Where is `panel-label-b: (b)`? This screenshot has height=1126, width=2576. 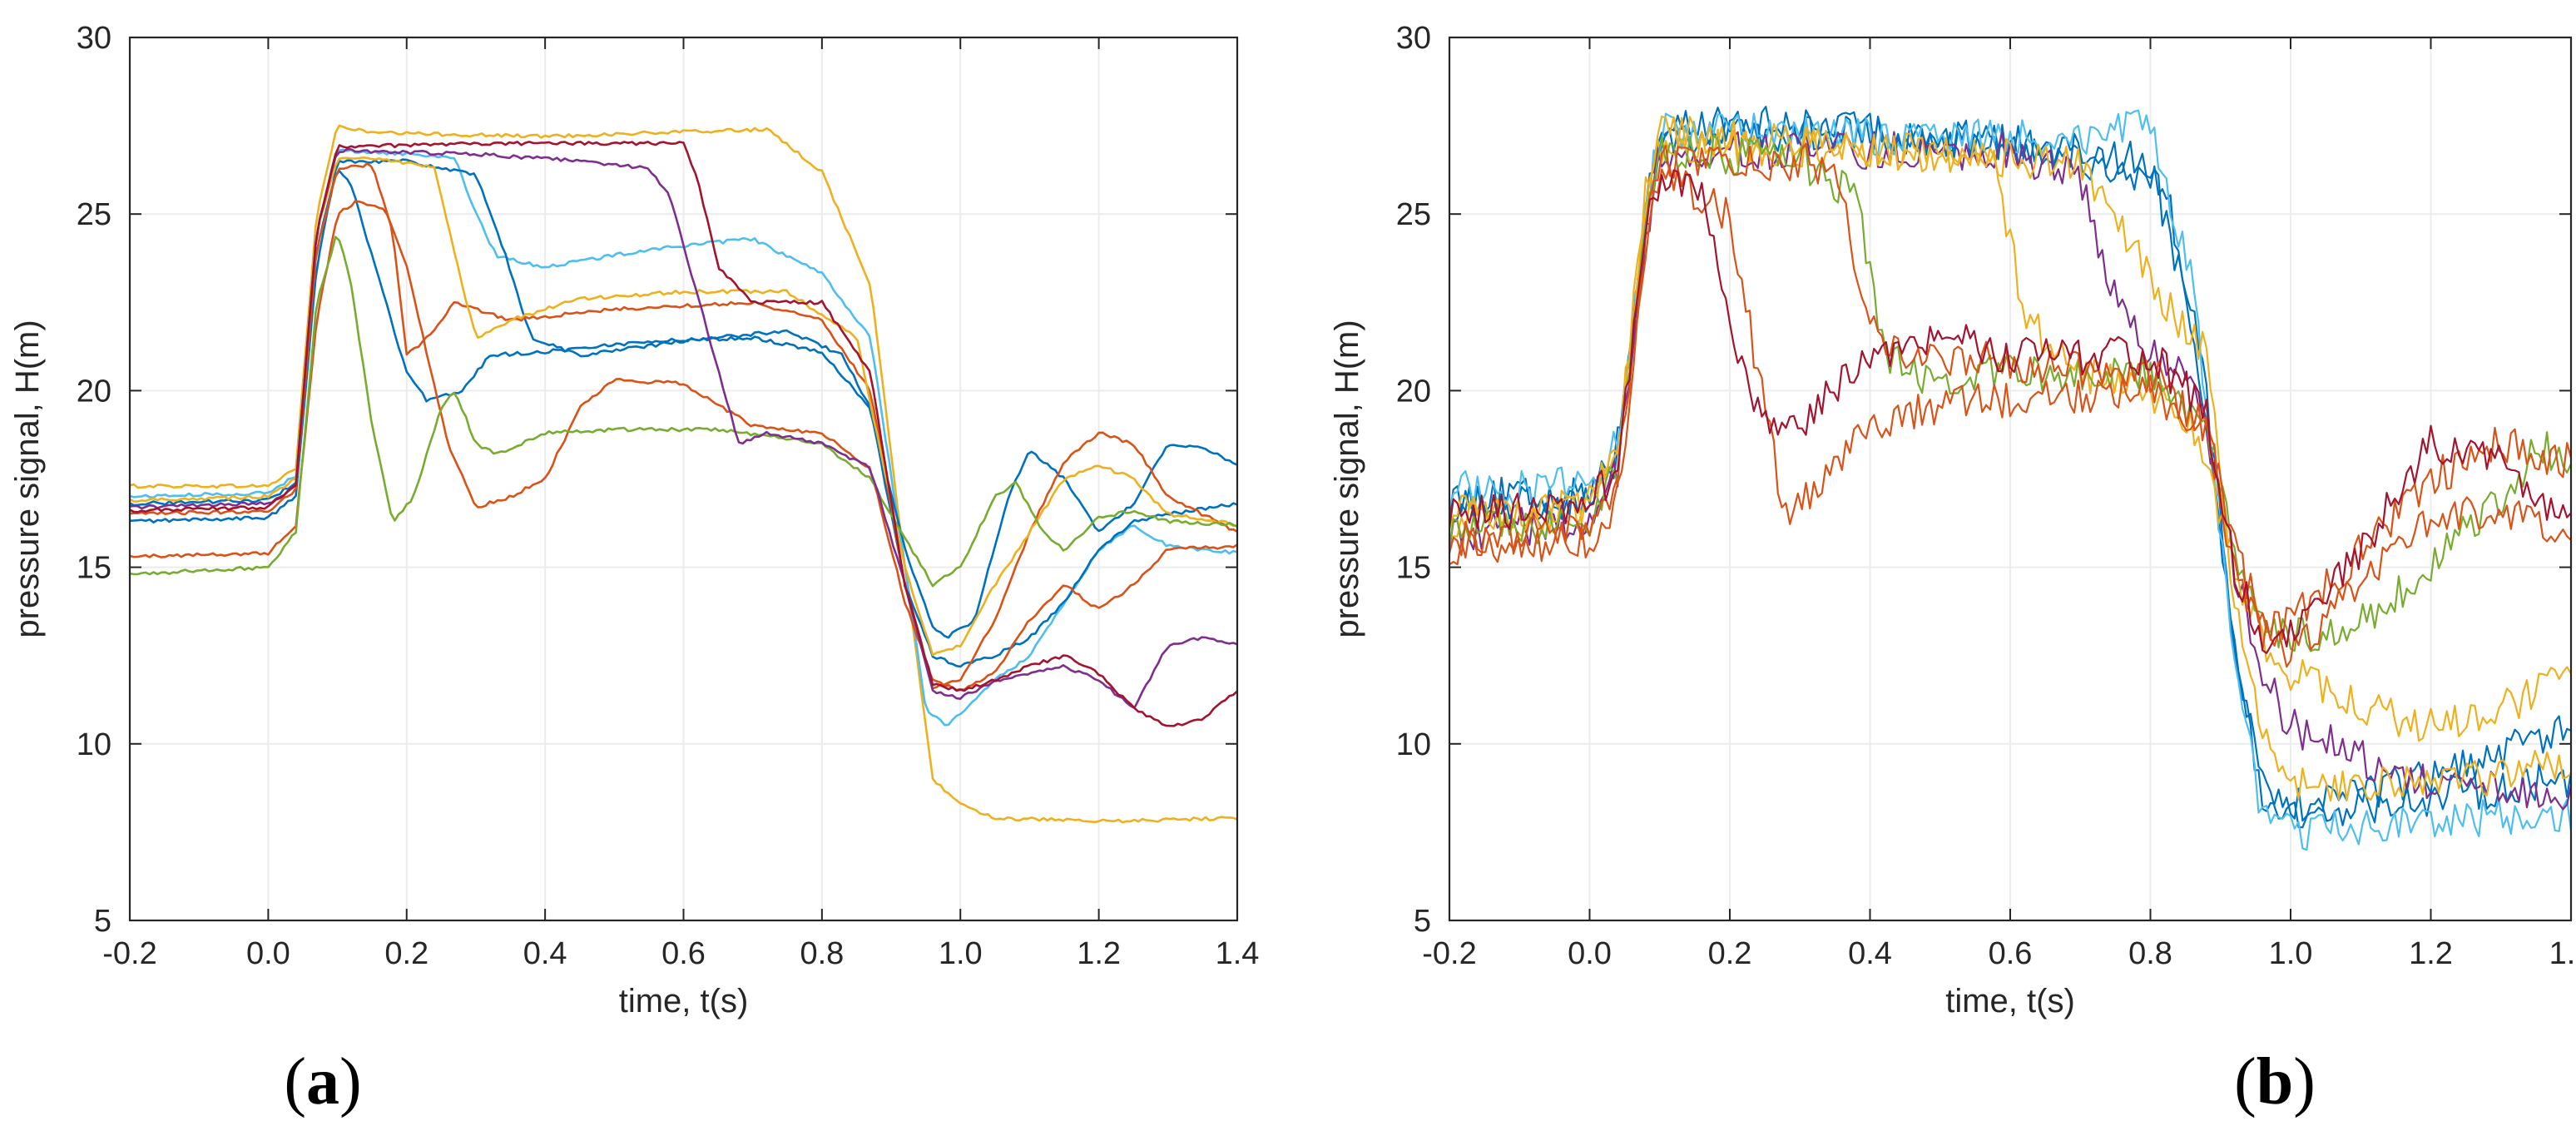
panel-label-b: (b) is located at coordinates (2275, 1082).